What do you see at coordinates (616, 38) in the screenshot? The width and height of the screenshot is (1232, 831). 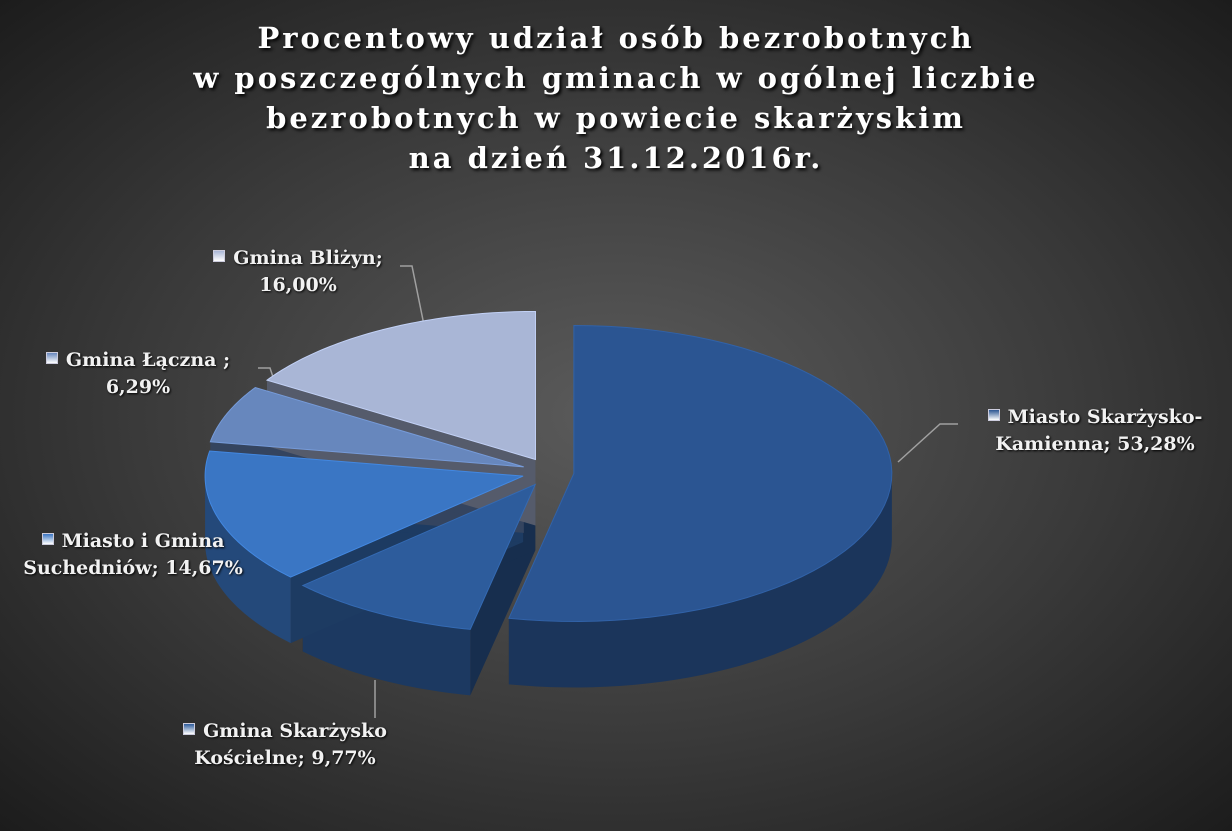 I see `title-line: Procentowy udział osób bezrobotnych` at bounding box center [616, 38].